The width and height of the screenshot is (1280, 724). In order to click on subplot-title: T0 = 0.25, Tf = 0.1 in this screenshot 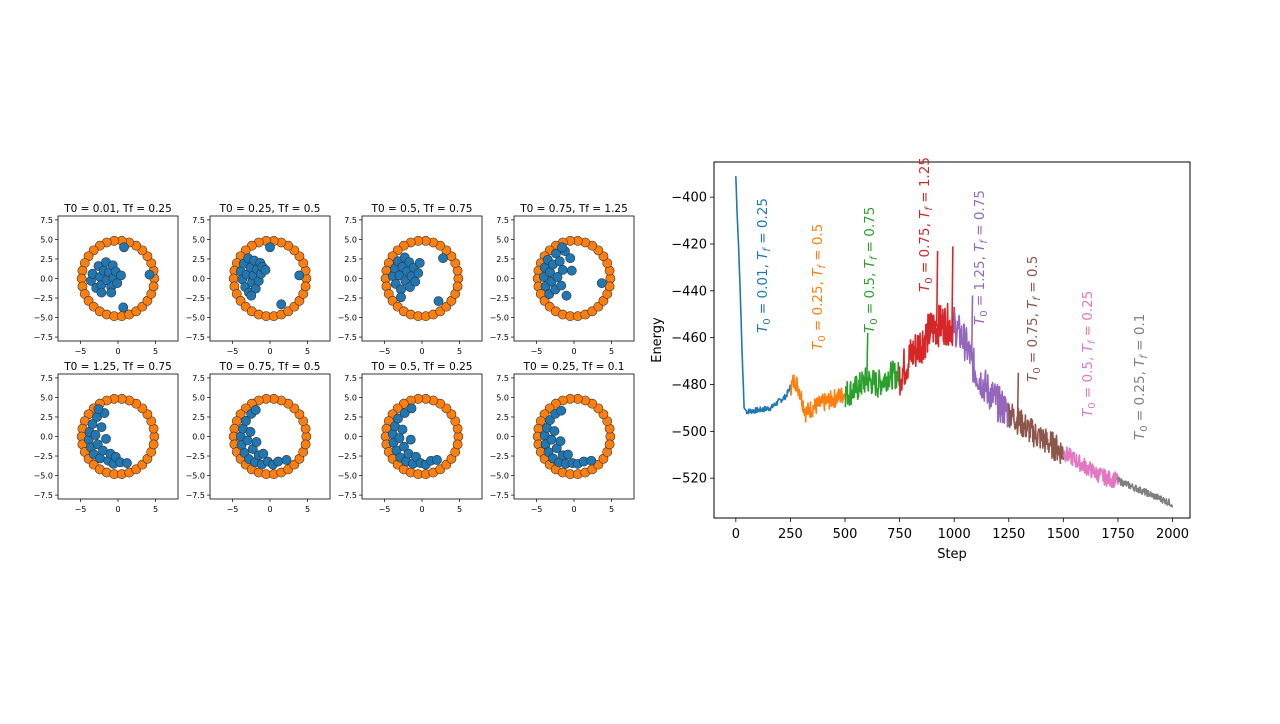, I will do `click(574, 367)`.